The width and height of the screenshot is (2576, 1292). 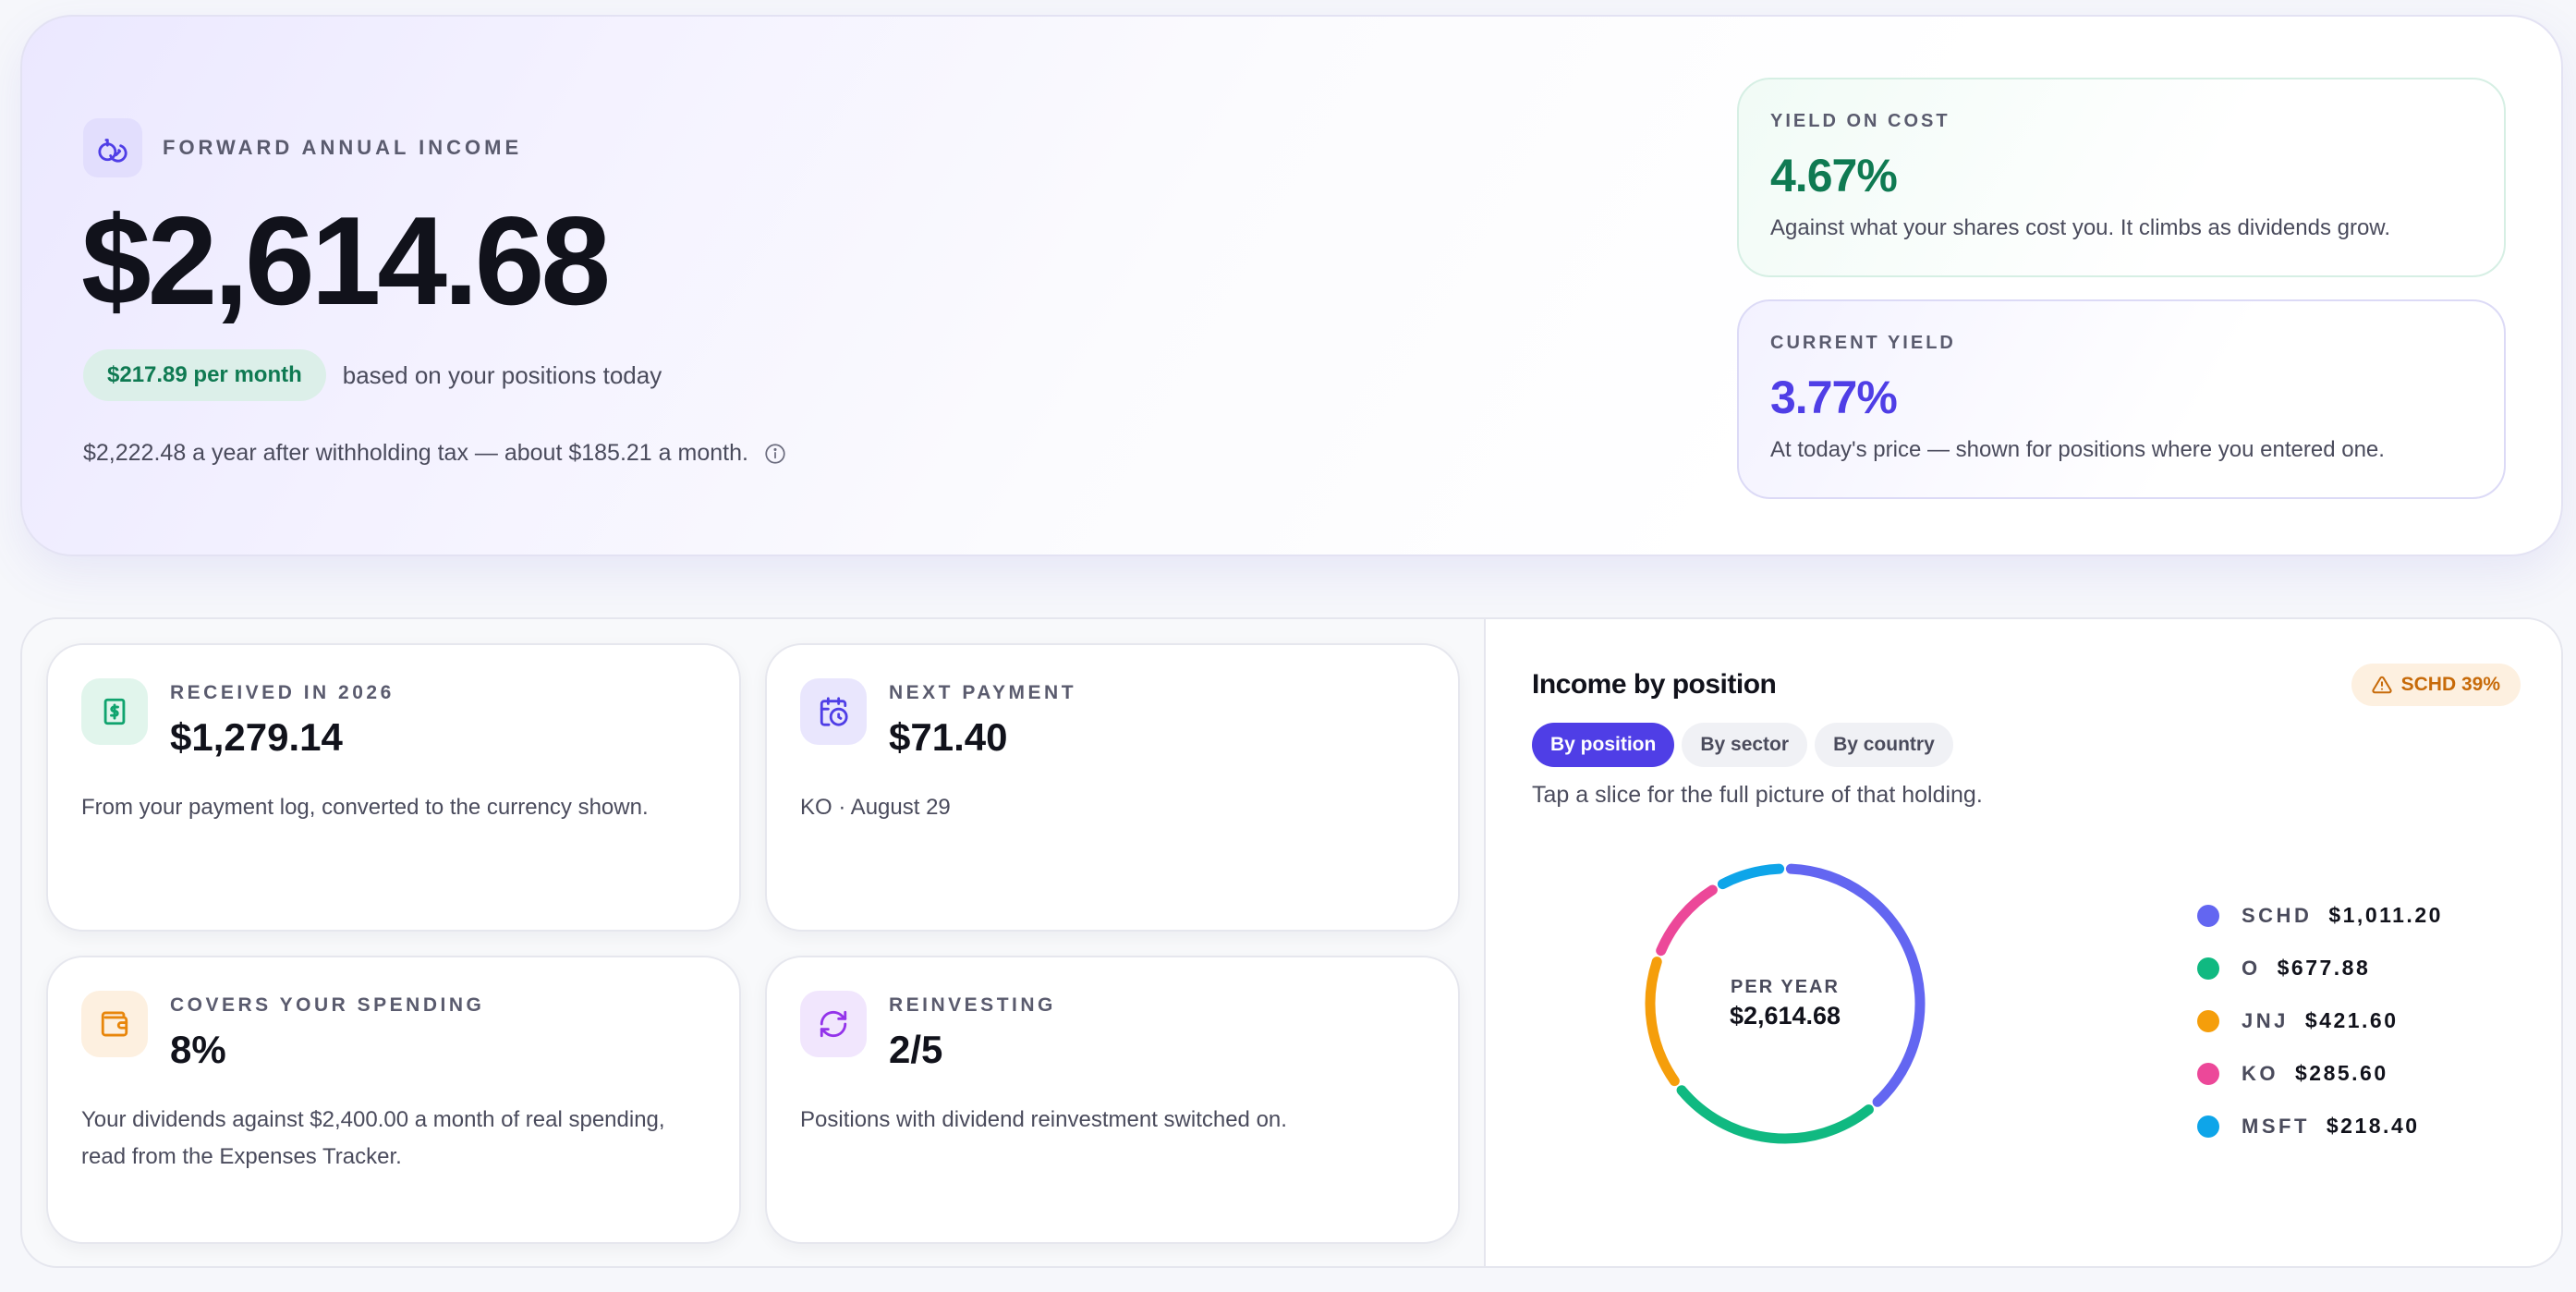 I want to click on covers-spending-value: 8%, so click(x=198, y=1049).